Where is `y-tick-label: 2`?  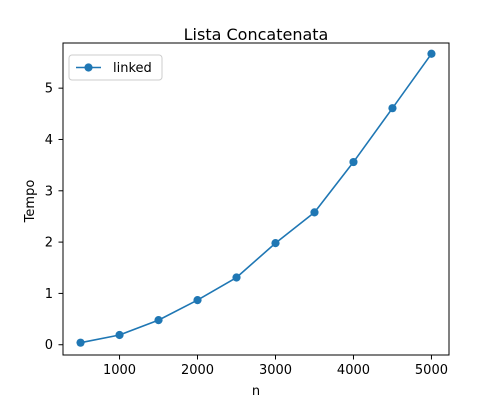
y-tick-label: 2 is located at coordinates (49, 243).